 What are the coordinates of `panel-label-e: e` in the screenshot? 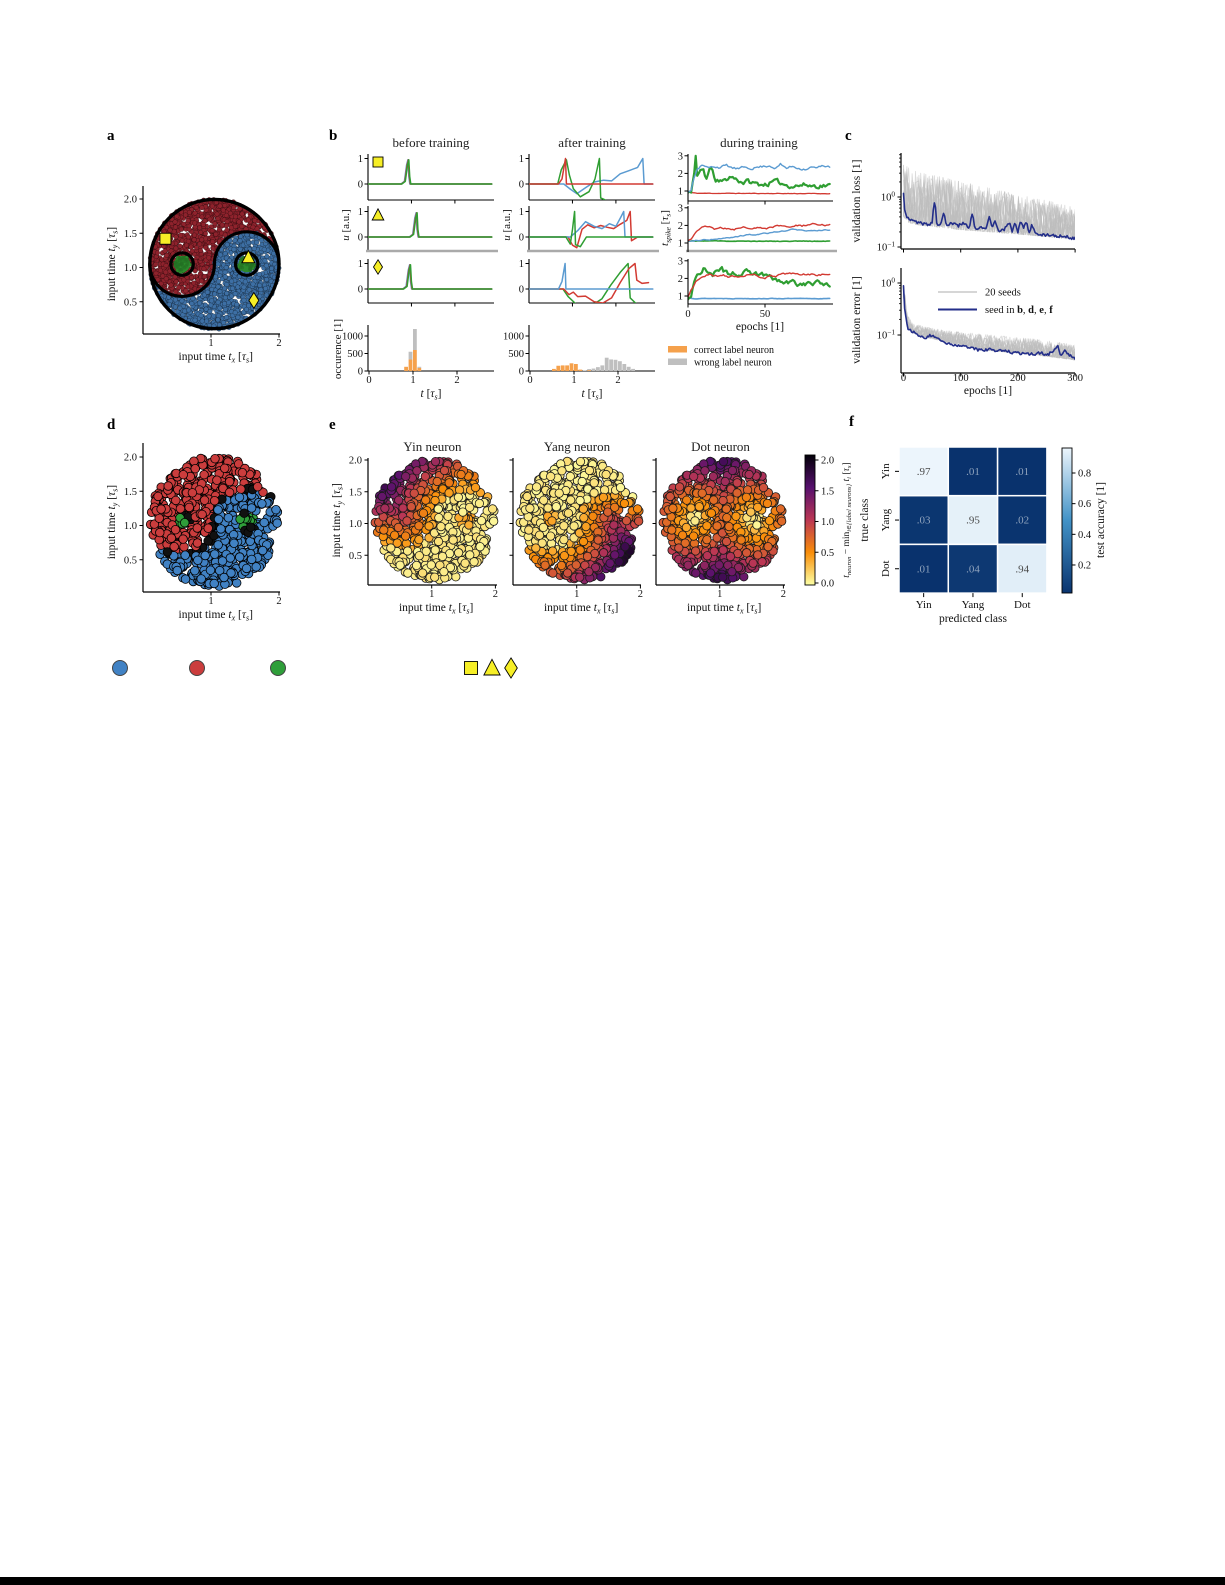 It's located at (332, 425).